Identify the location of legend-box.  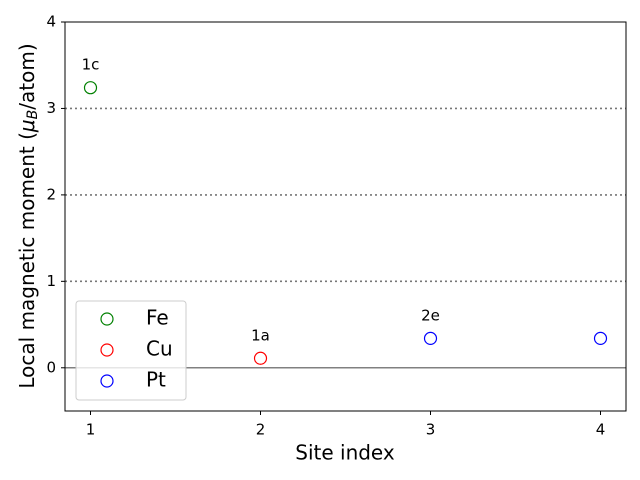
(131, 350).